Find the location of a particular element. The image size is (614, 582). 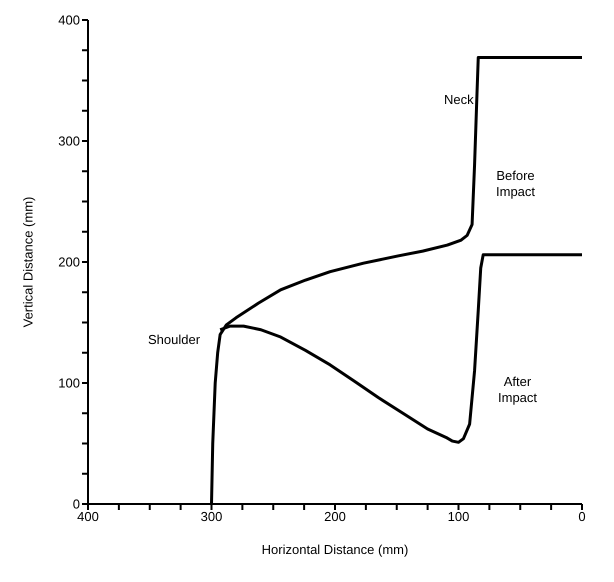

x-tick-label: 0 is located at coordinates (582, 516).